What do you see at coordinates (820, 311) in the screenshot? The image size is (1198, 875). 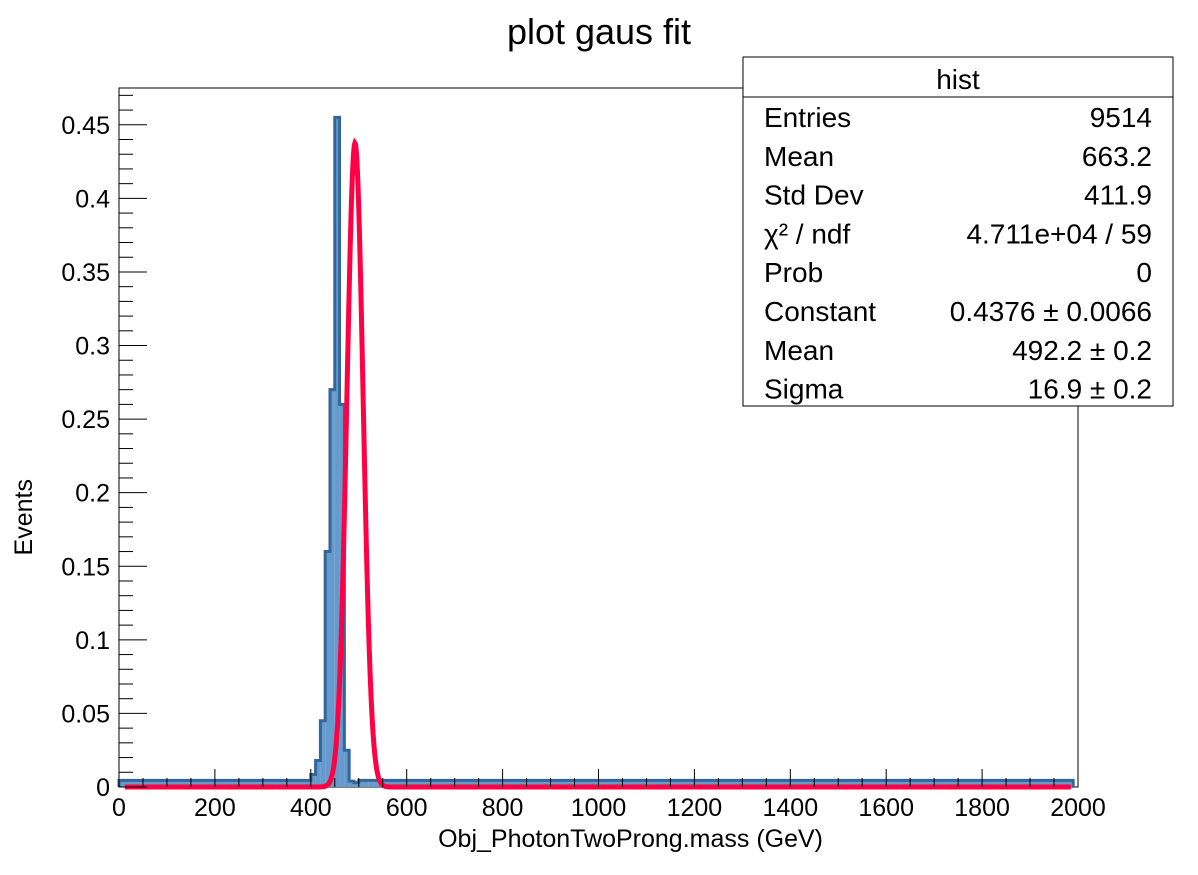 I see `stats-row-label: Constant` at bounding box center [820, 311].